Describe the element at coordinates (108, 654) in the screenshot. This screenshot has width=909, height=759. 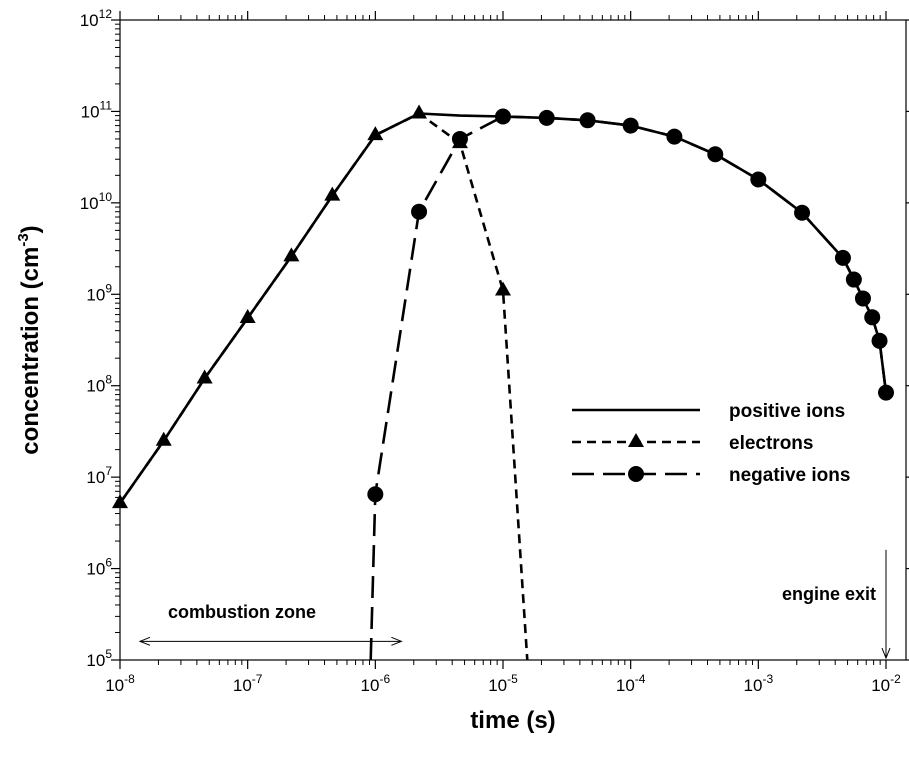
I see `y-tick-label-exponent: 5` at that location.